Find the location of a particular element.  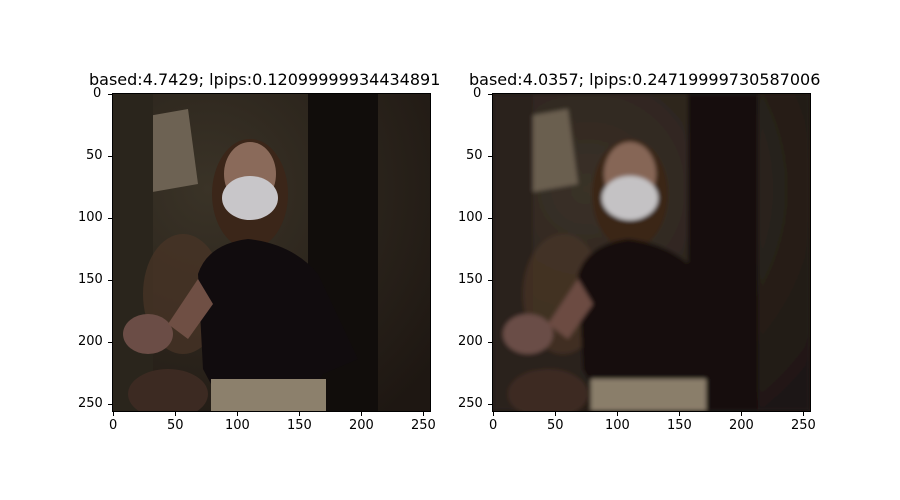

panel-title: based:4.0357; lpips:0.24719999730587006 is located at coordinates (645, 79).